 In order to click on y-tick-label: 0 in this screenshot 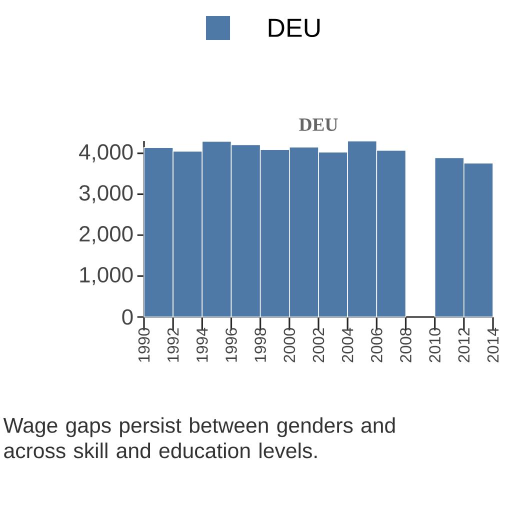, I will do `click(127, 317)`.